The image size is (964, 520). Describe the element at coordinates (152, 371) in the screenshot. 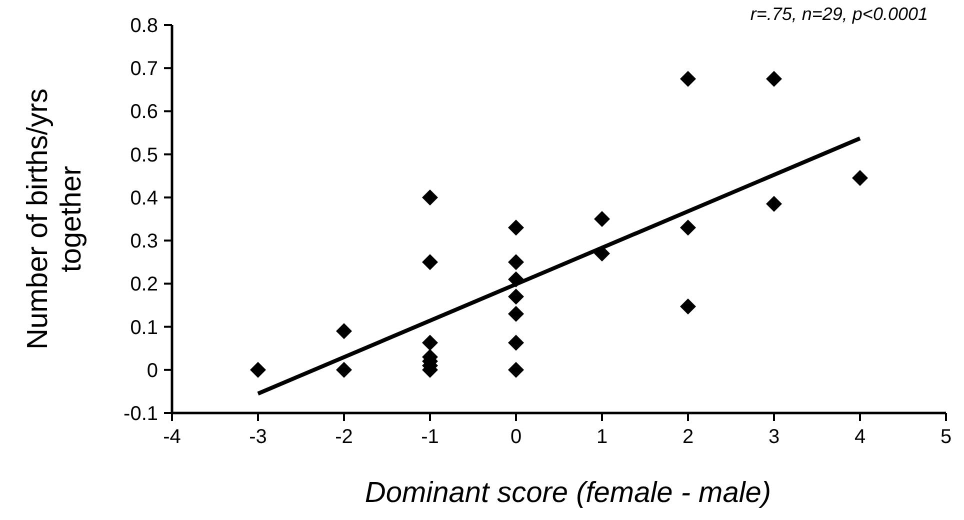

I see `y-tick-label: 0` at that location.